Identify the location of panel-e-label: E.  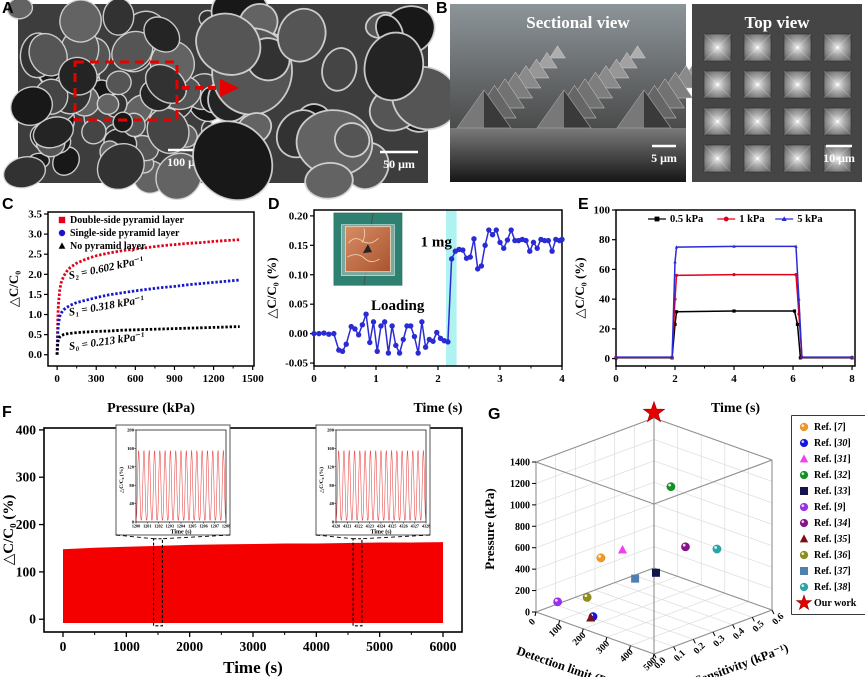
(583, 204).